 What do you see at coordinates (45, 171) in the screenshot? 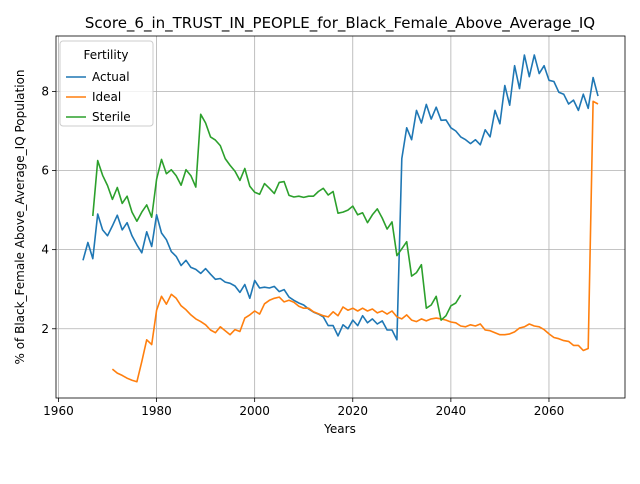
I see `y-tick-label: 6` at bounding box center [45, 171].